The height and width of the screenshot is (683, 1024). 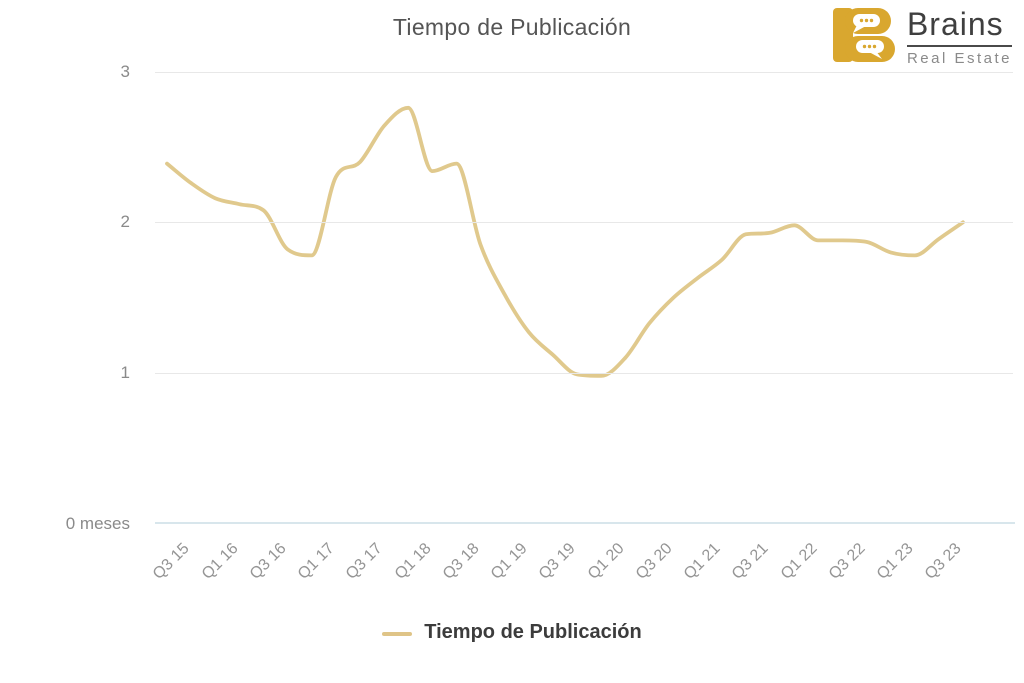 What do you see at coordinates (125, 221) in the screenshot?
I see `y-tick-label: 2` at bounding box center [125, 221].